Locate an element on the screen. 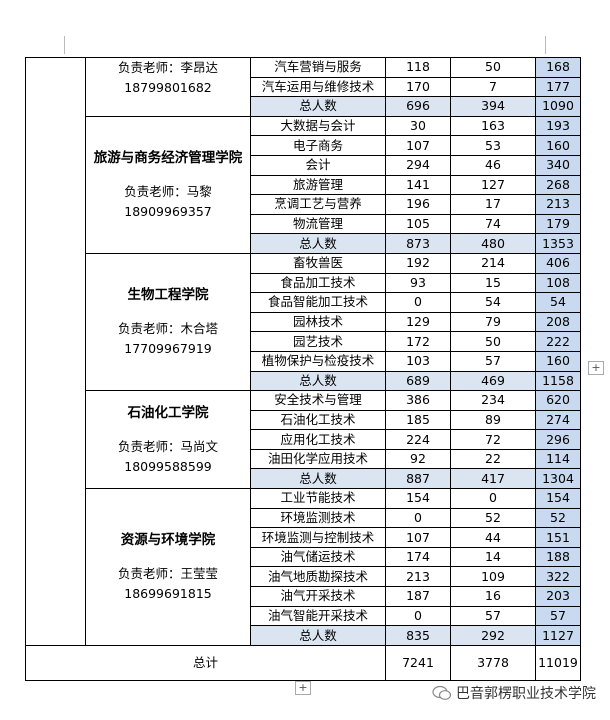 Image resolution: width=610 pixels, height=720 pixels. count: 22 is located at coordinates (493, 459).